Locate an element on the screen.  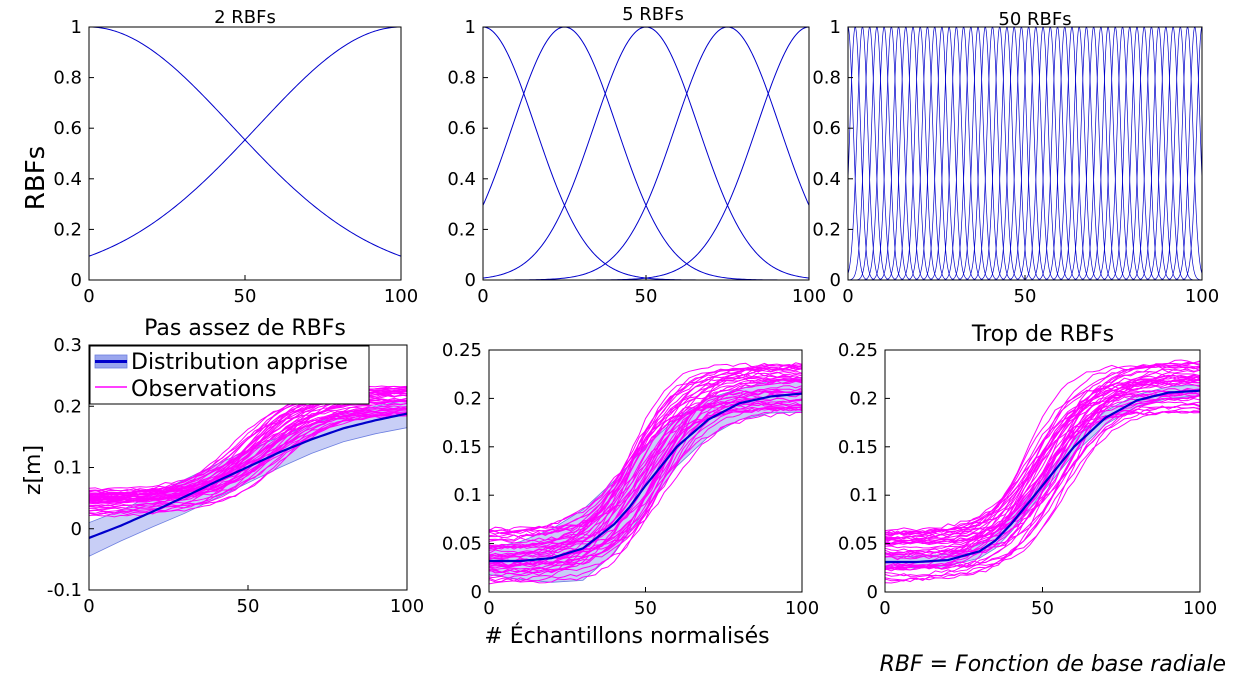
chart-z_many: 0 50 100 0 0.05 0.1 0.15 0.2 0.25 Trop de RBFs is located at coordinates (1027, 470).